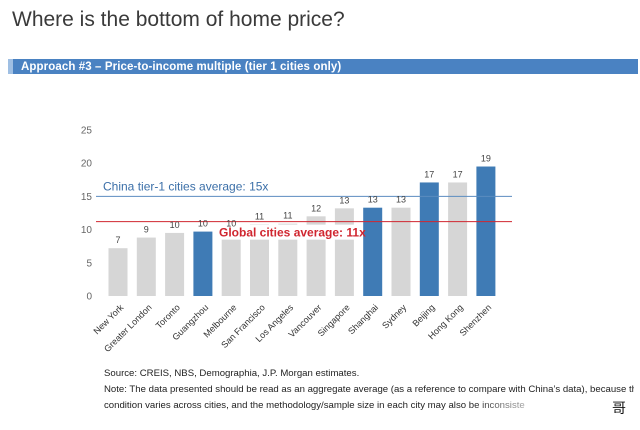  Describe the element at coordinates (87, 131) in the screenshot. I see `y-tick-label: 25` at that location.